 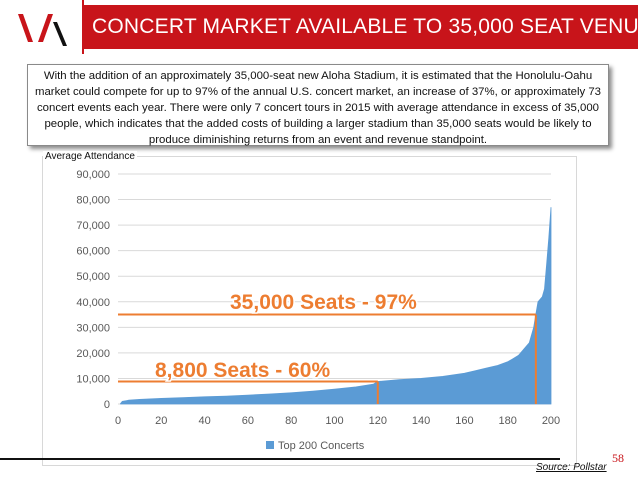 I want to click on header-band, so click(x=319, y=27).